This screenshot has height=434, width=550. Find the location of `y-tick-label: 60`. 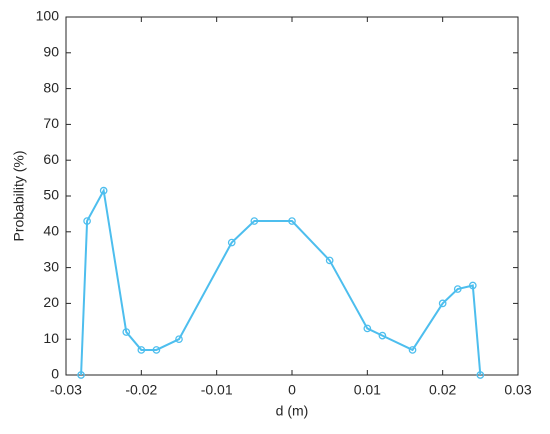

y-tick-label: 60 is located at coordinates (51, 159).